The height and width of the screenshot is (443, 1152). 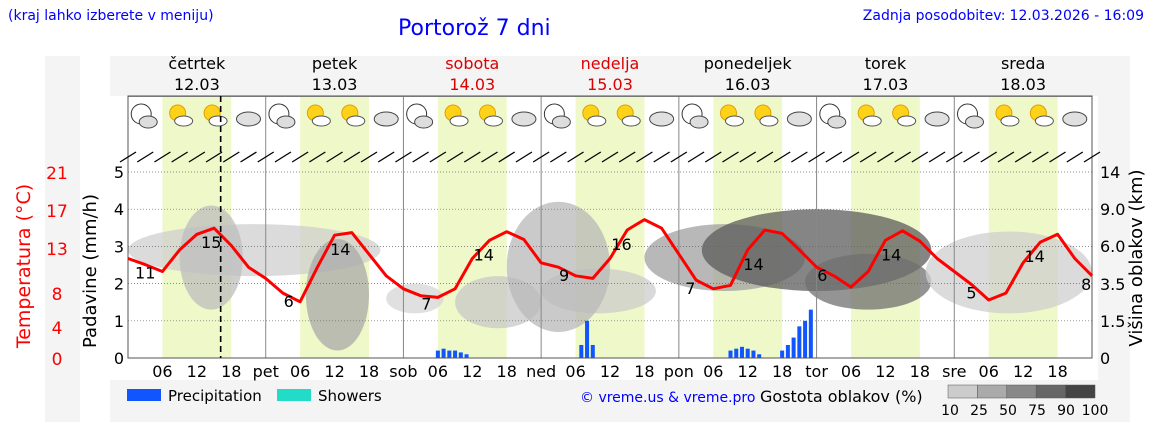 I want to click on cloud-density-tick-label: 50, so click(x=1008, y=411).